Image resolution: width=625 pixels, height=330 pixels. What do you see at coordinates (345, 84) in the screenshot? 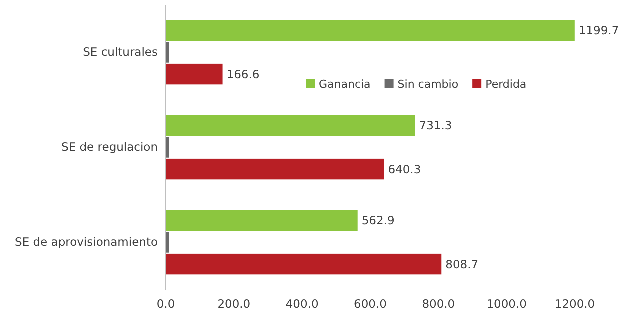
I see `legend-label: Ganancia` at bounding box center [345, 84].